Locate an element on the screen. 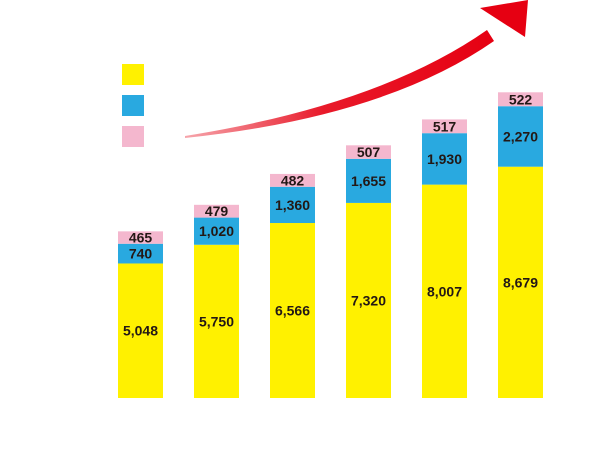 The width and height of the screenshot is (595, 458). data-label-3-1: 6,566 is located at coordinates (292, 311).